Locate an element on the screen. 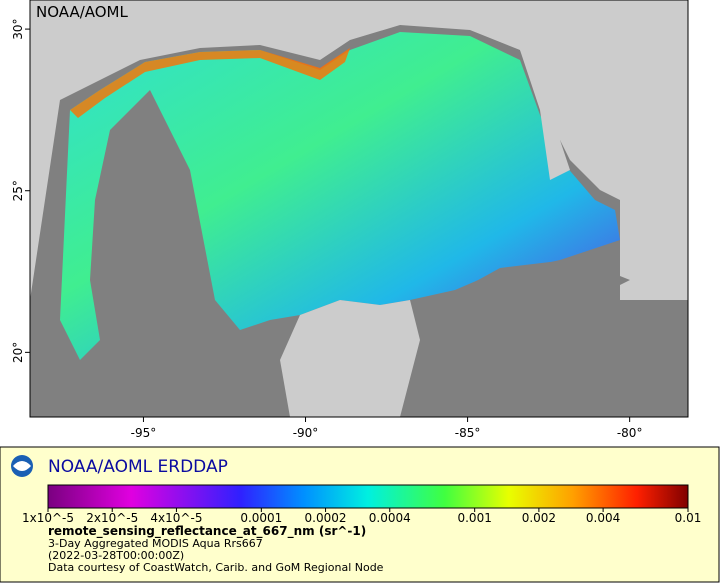  x-tick-label: -90° is located at coordinates (306, 433).